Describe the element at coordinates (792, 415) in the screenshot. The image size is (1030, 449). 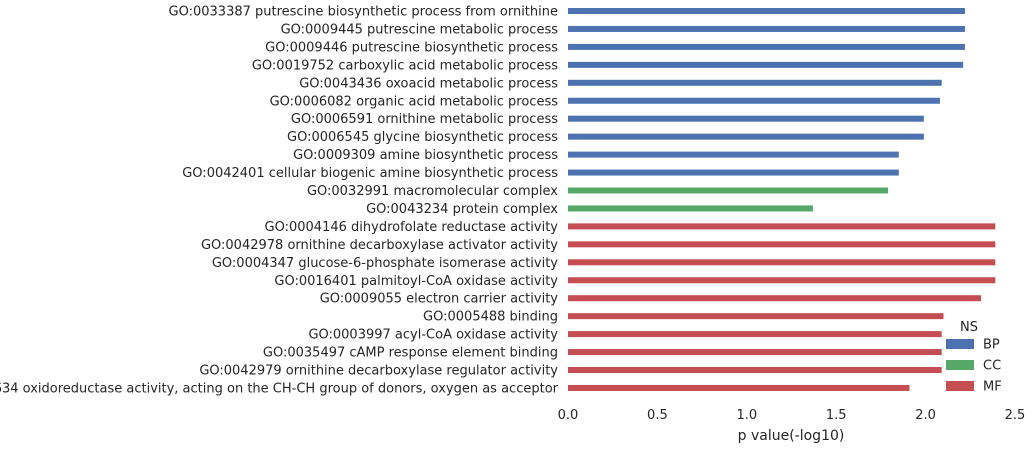
I see `x-tick-labels: 0.0 0.5 1.0 1.5 2.0 2.5` at that location.